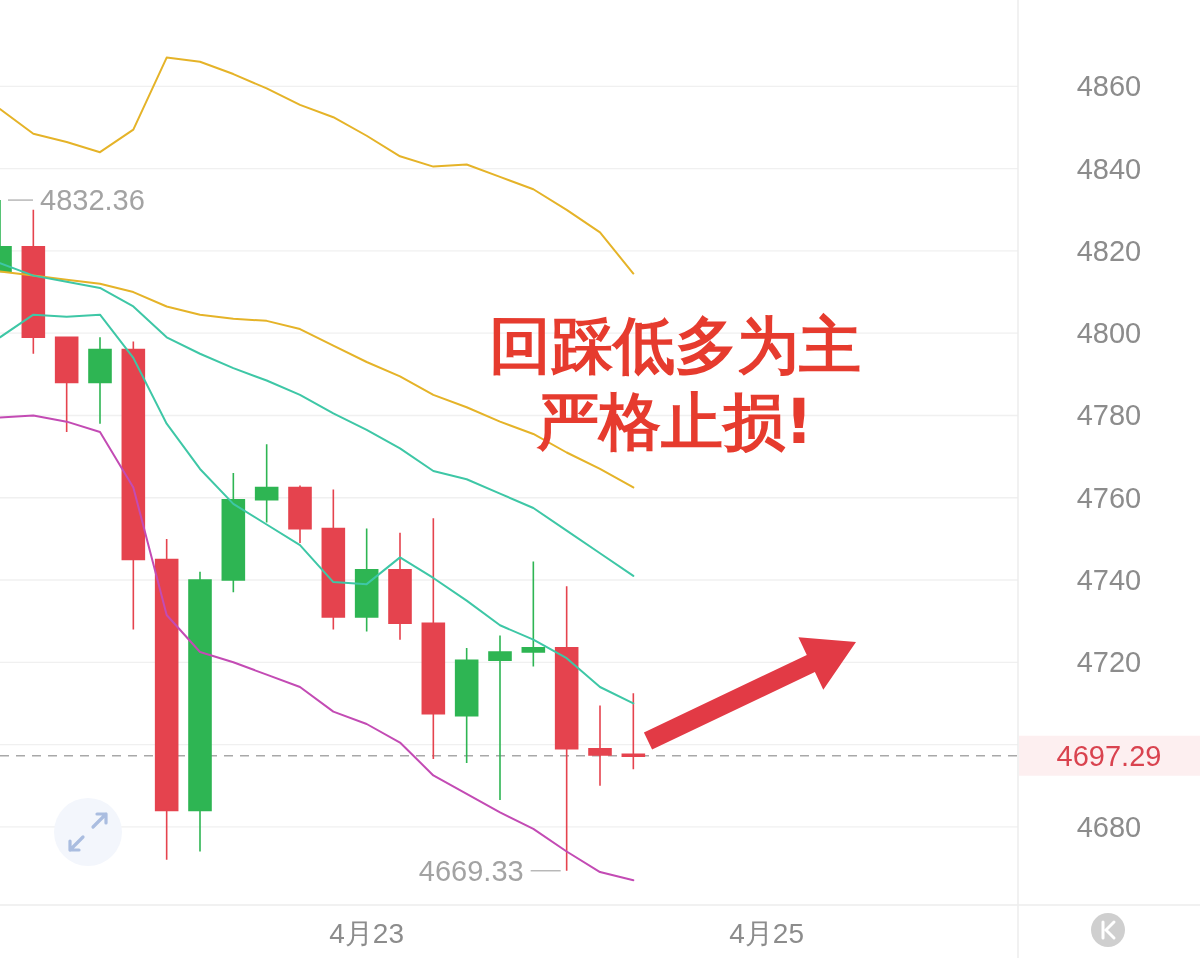  I want to click on y-tick-label: 4680, so click(1109, 826).